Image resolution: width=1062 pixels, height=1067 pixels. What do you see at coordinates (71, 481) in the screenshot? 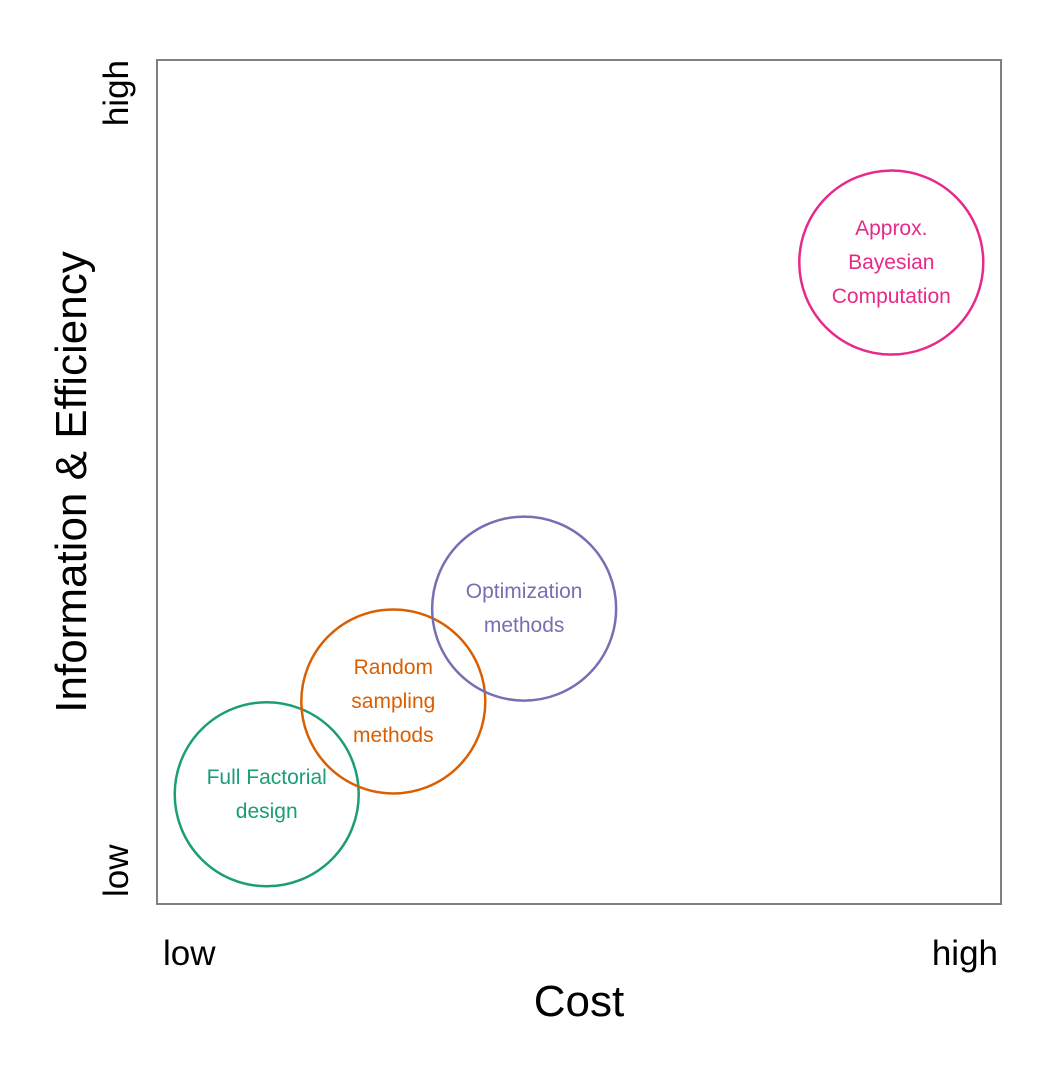
I see `y-axis-title: Information & Efficiency` at bounding box center [71, 481].